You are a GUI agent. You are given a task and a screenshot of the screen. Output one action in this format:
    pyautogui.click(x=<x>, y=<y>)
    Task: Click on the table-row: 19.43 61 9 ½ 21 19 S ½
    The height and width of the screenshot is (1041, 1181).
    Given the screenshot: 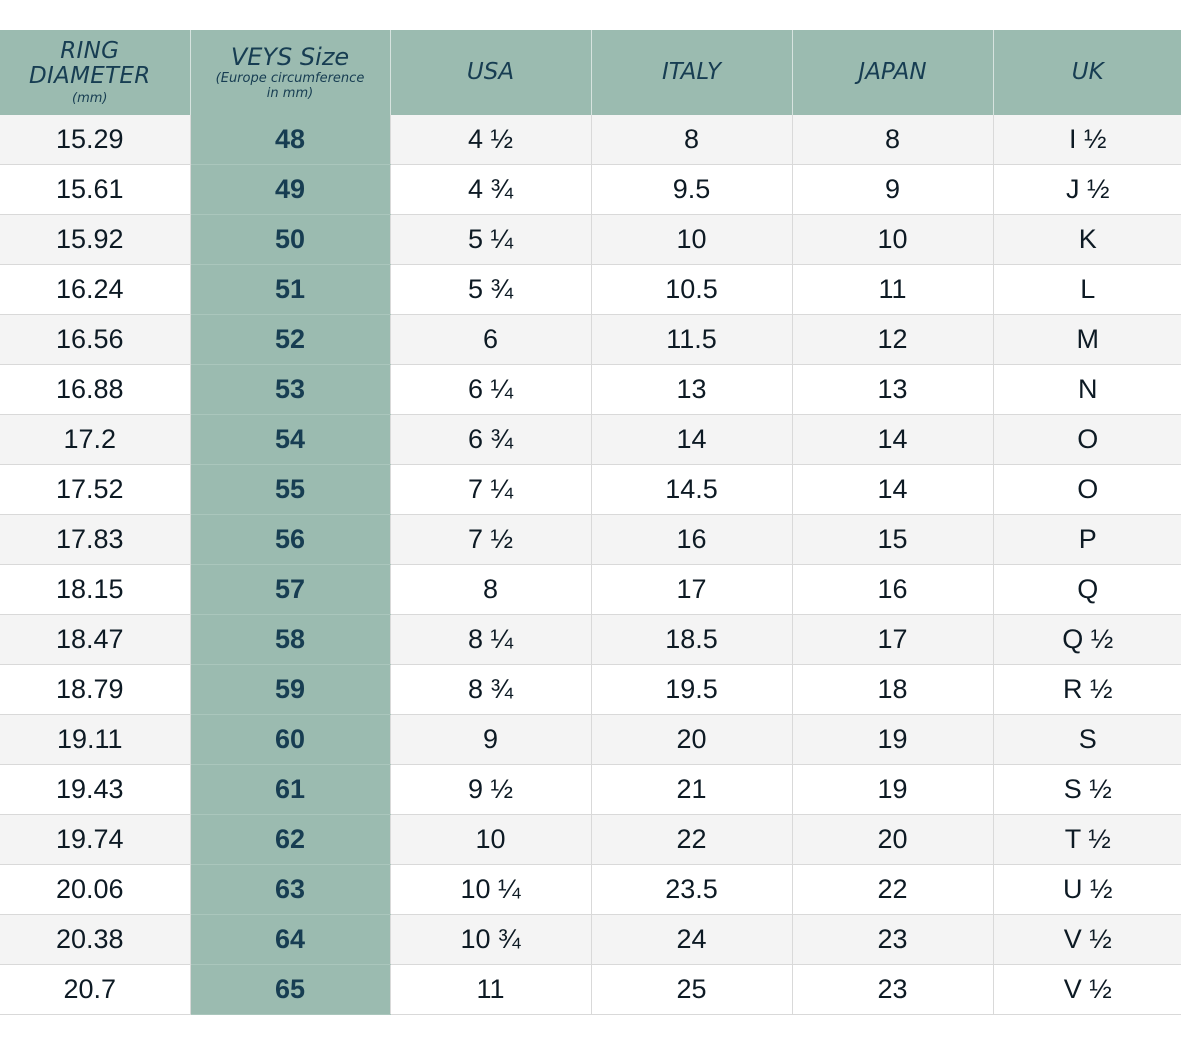 What is the action you would take?
    pyautogui.click(x=590, y=789)
    